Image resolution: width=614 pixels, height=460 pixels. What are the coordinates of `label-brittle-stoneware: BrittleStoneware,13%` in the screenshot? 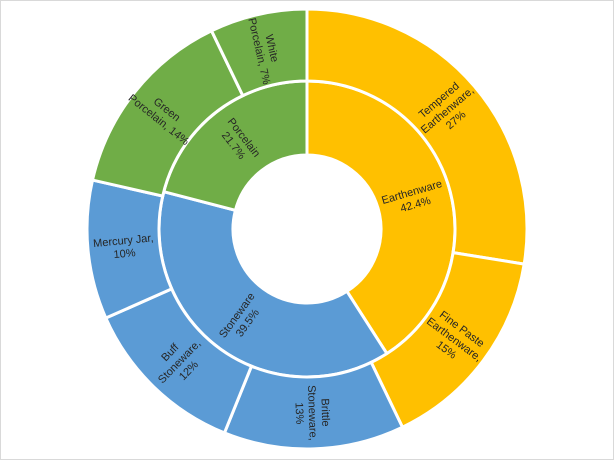 It's located at (312, 413).